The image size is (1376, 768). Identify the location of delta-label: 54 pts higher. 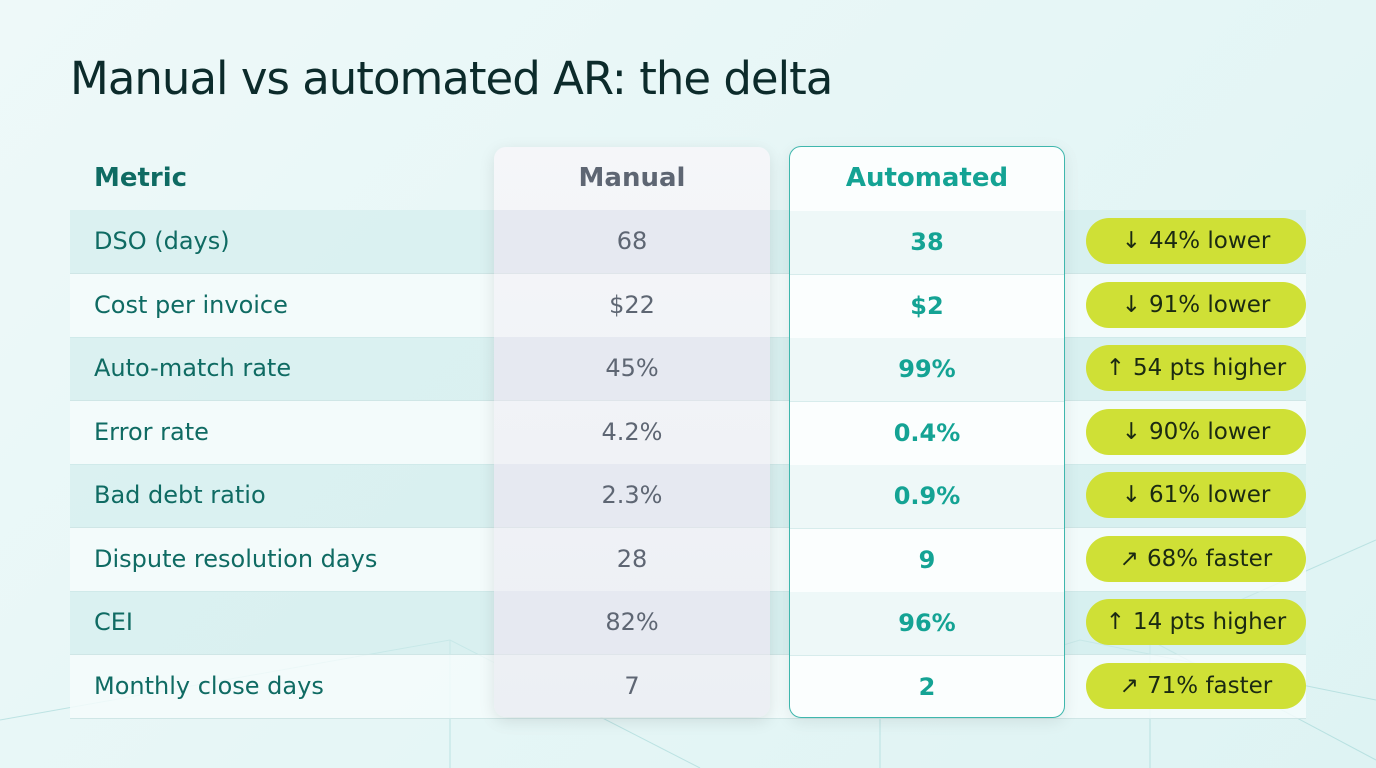
(1210, 368).